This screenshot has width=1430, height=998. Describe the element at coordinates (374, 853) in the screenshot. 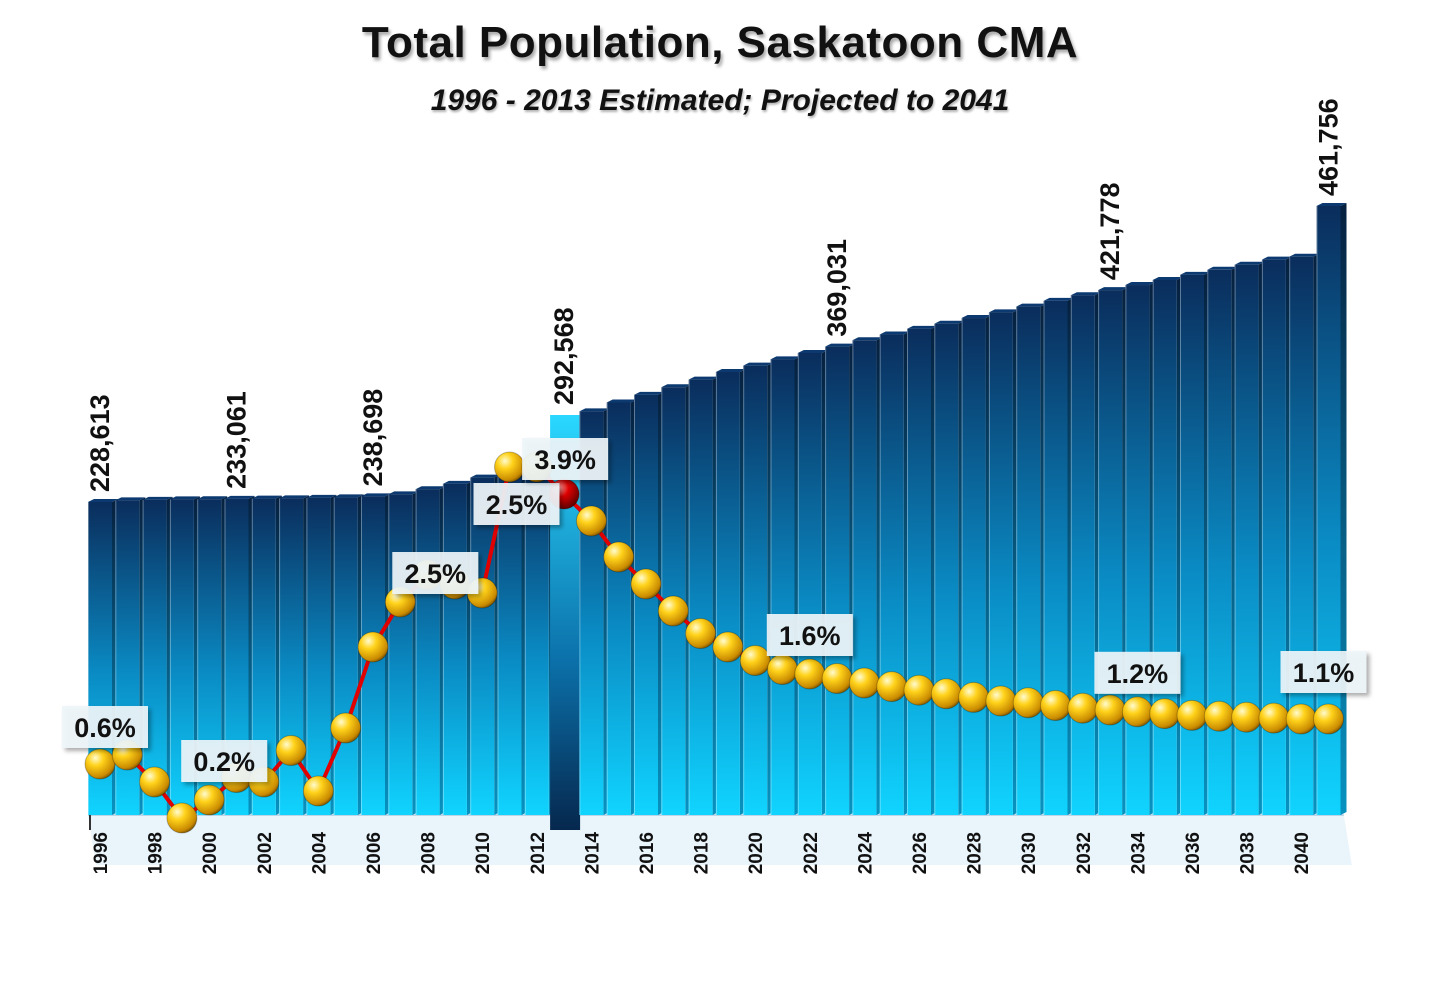

I see `x-tick-label: 2006` at that location.